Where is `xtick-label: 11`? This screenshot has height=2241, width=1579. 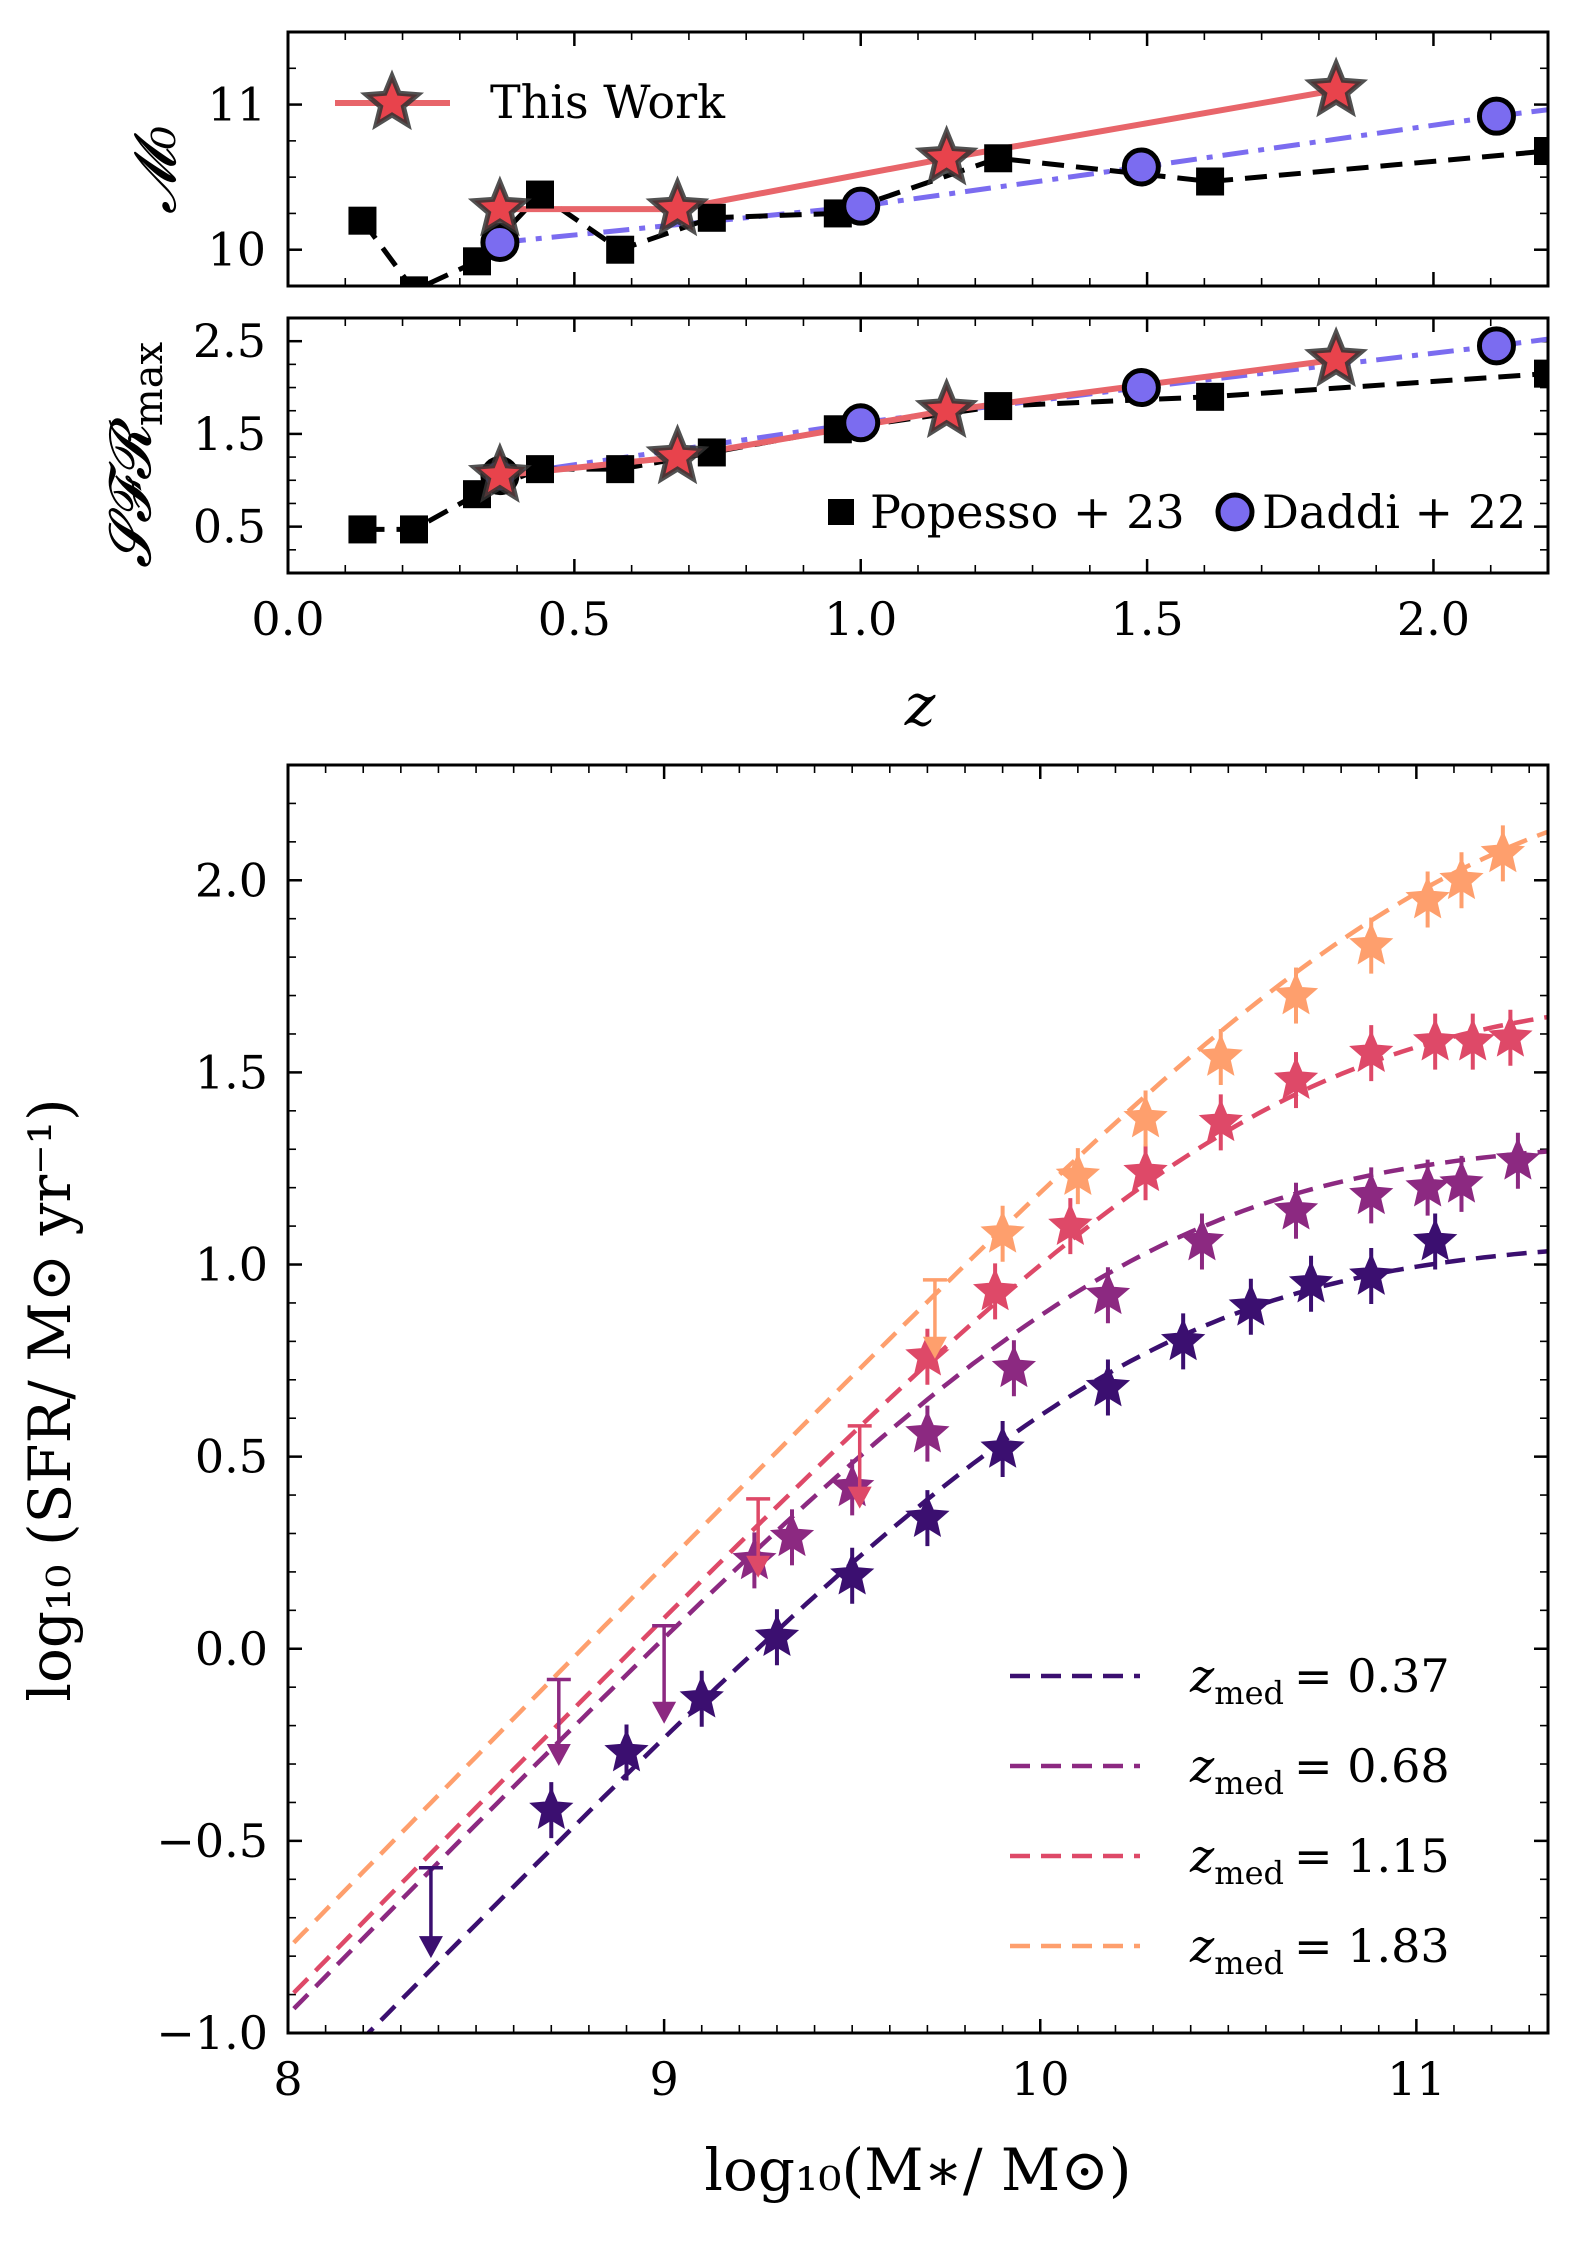
xtick-label: 11 is located at coordinates (1416, 2079).